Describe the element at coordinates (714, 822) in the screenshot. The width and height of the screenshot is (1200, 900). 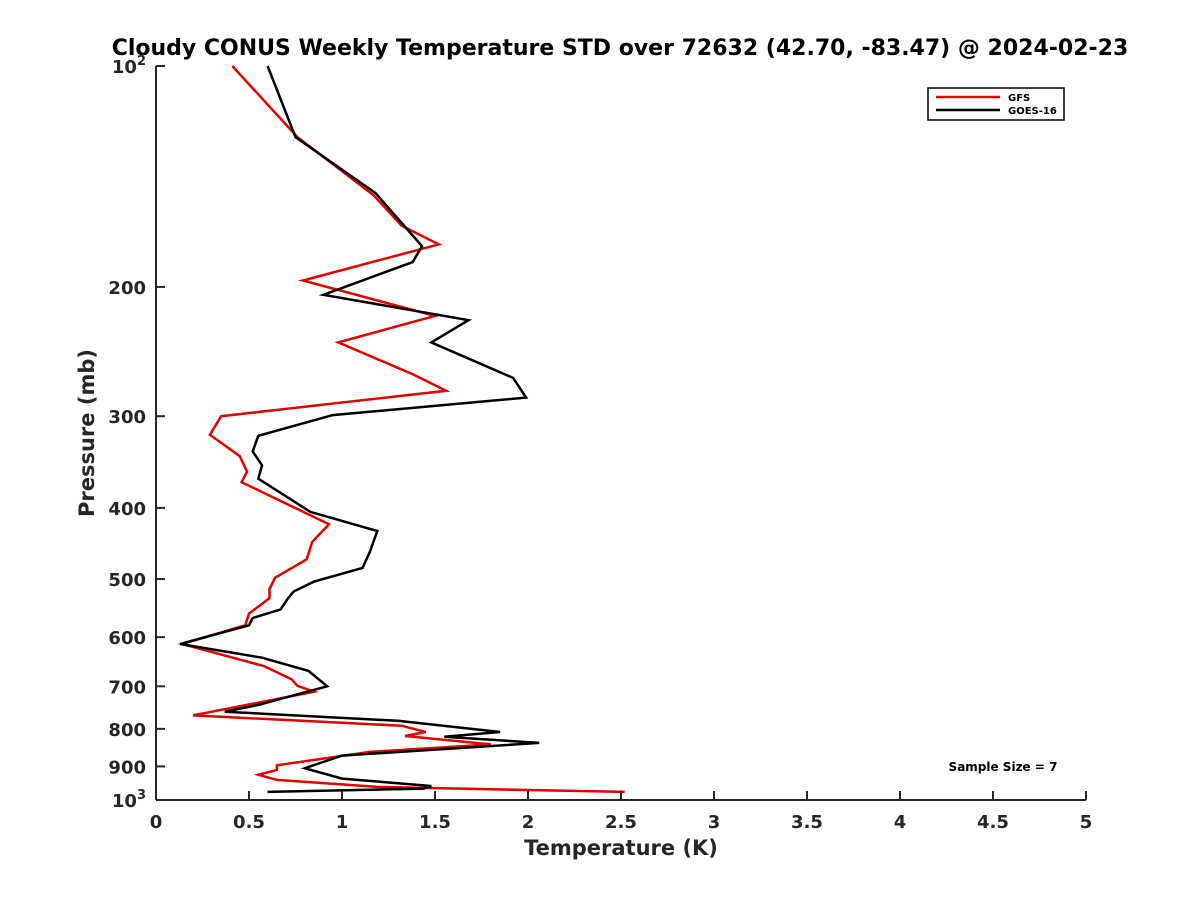
I see `x-tick-label: 3` at that location.